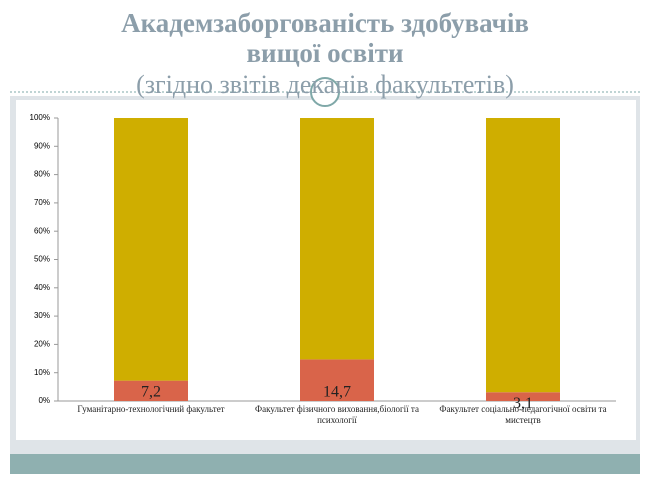 Image resolution: width=650 pixels, height=487 pixels. I want to click on y-tick-label: 80%, so click(42, 174).